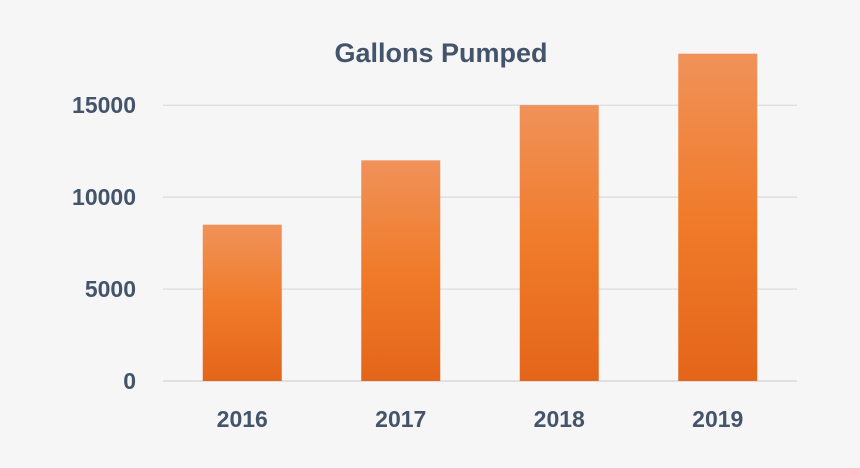  Describe the element at coordinates (129, 381) in the screenshot. I see `y-tick-label: 0` at that location.